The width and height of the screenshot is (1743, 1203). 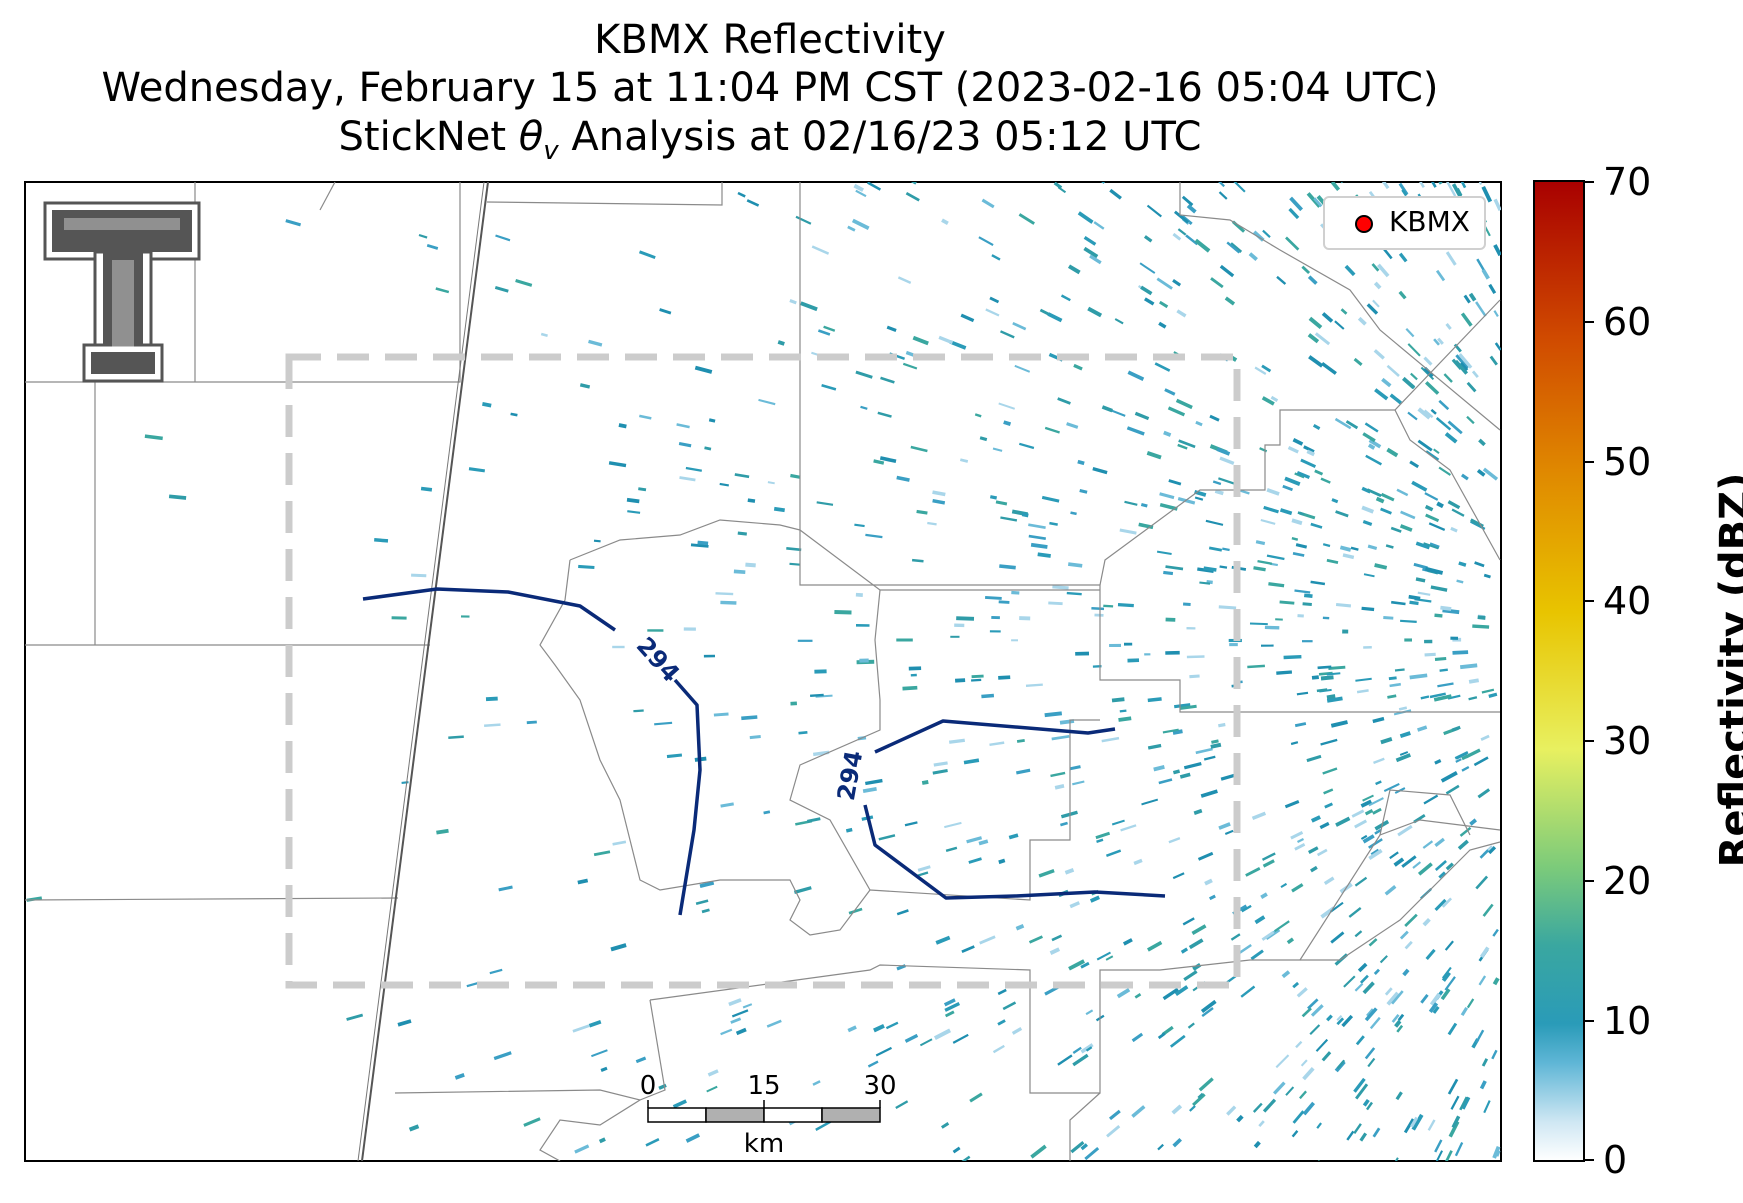 What do you see at coordinates (1627, 881) in the screenshot?
I see `colorbar-tick-20: 20` at bounding box center [1627, 881].